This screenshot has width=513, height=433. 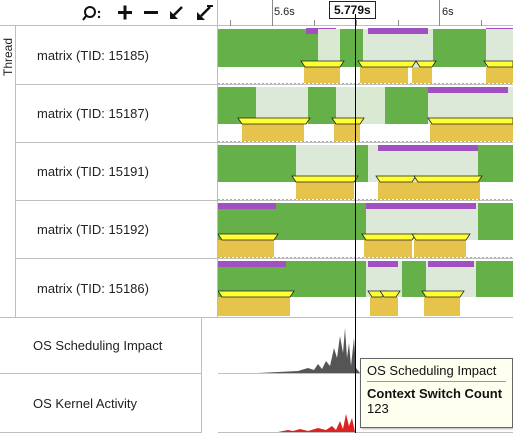 I want to click on counter-row-label: OS Scheduling Impact, so click(x=101, y=346).